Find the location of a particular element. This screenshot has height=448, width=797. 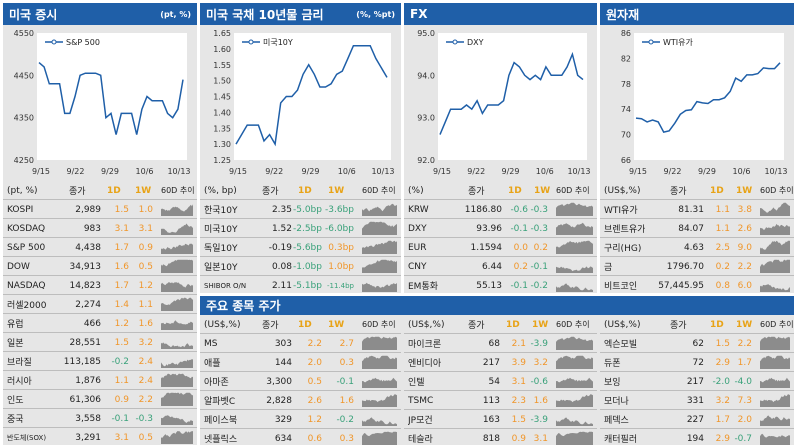

table-row: EUR 1.1594 0.0 0.2 is located at coordinates (500, 247).